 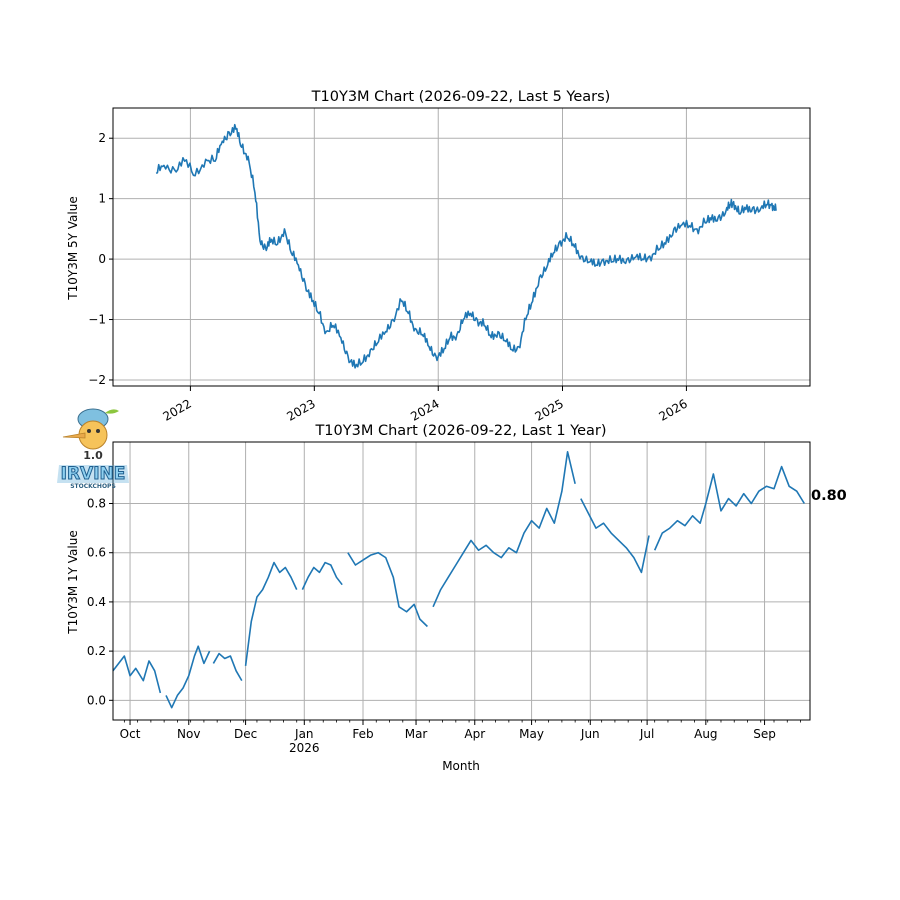 What do you see at coordinates (90, 429) in the screenshot?
I see `pinocchio-mascot-icon` at bounding box center [90, 429].